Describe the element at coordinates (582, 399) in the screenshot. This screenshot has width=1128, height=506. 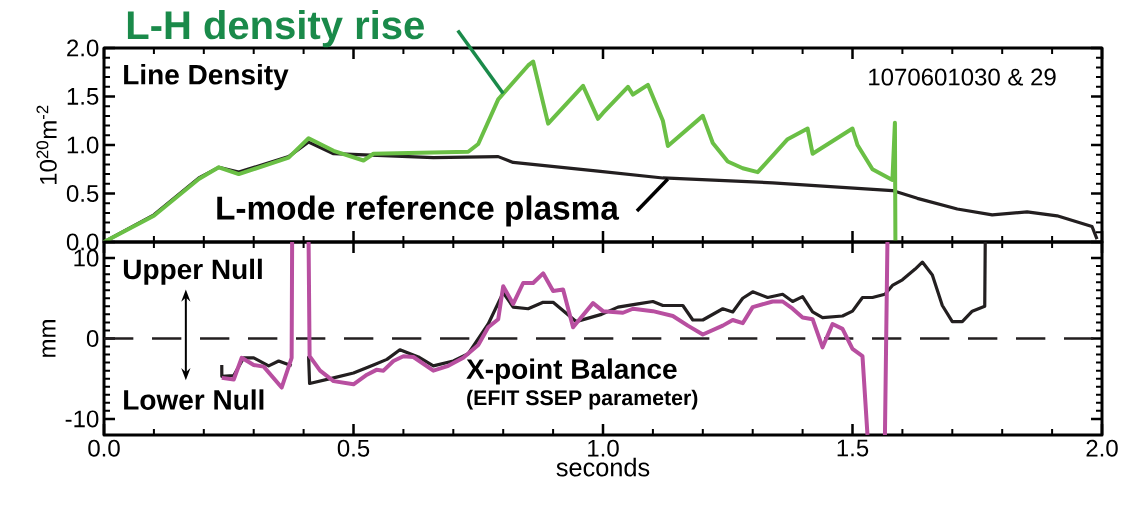
I see `annotation: (EFIT SSEP parameter)` at that location.